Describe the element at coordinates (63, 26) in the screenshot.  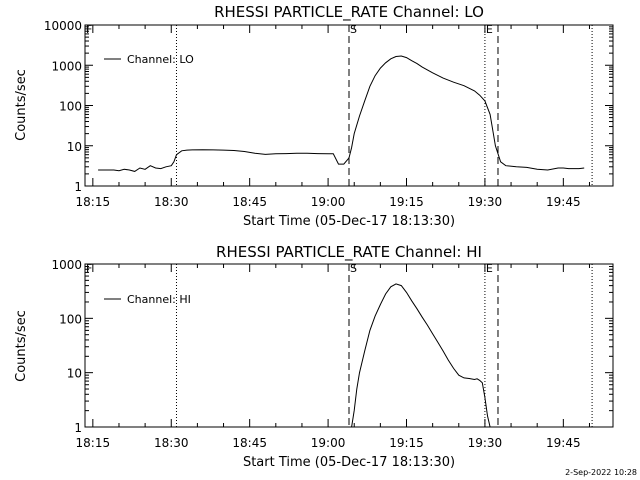
I see `y-tick-label: 10000` at that location.